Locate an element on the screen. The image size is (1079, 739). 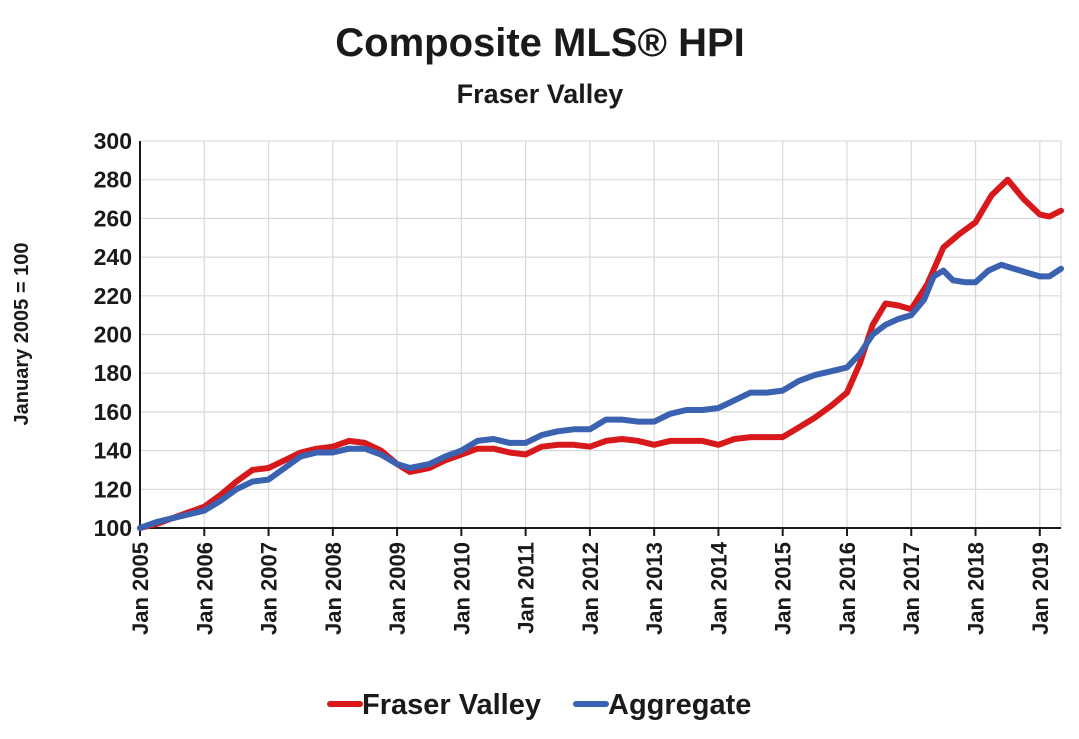
chart-subtitle: Fraser Valley is located at coordinates (540, 94).